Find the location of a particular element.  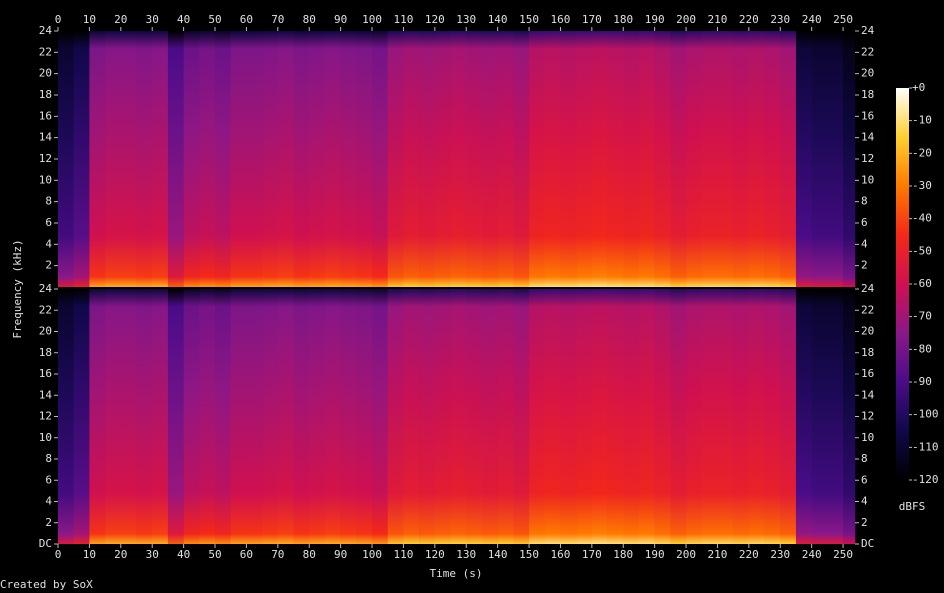

x-tick-label: 130 is located at coordinates (466, 19).